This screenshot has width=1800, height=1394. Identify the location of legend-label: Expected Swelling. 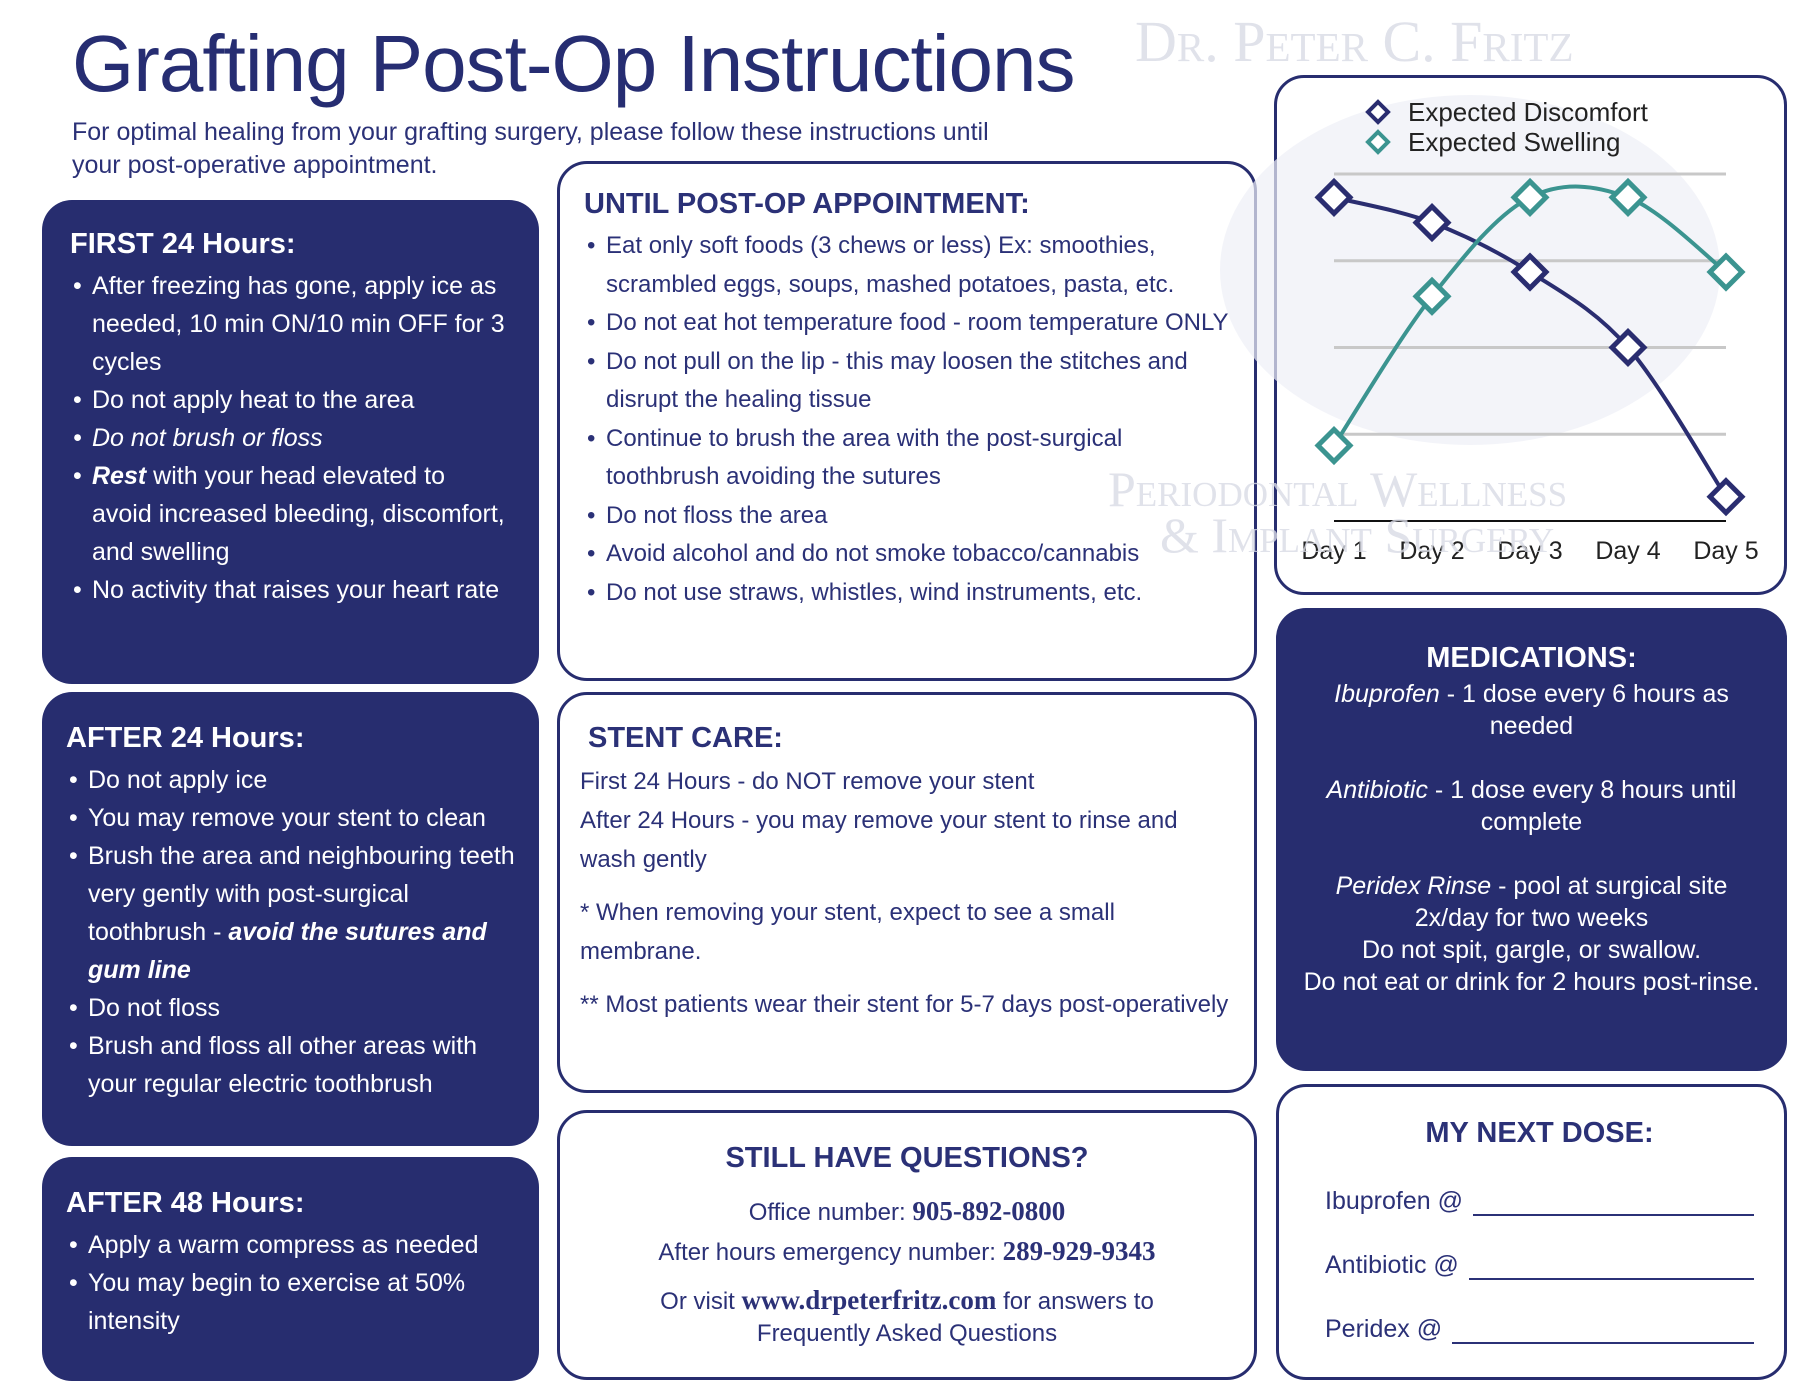
(1514, 142).